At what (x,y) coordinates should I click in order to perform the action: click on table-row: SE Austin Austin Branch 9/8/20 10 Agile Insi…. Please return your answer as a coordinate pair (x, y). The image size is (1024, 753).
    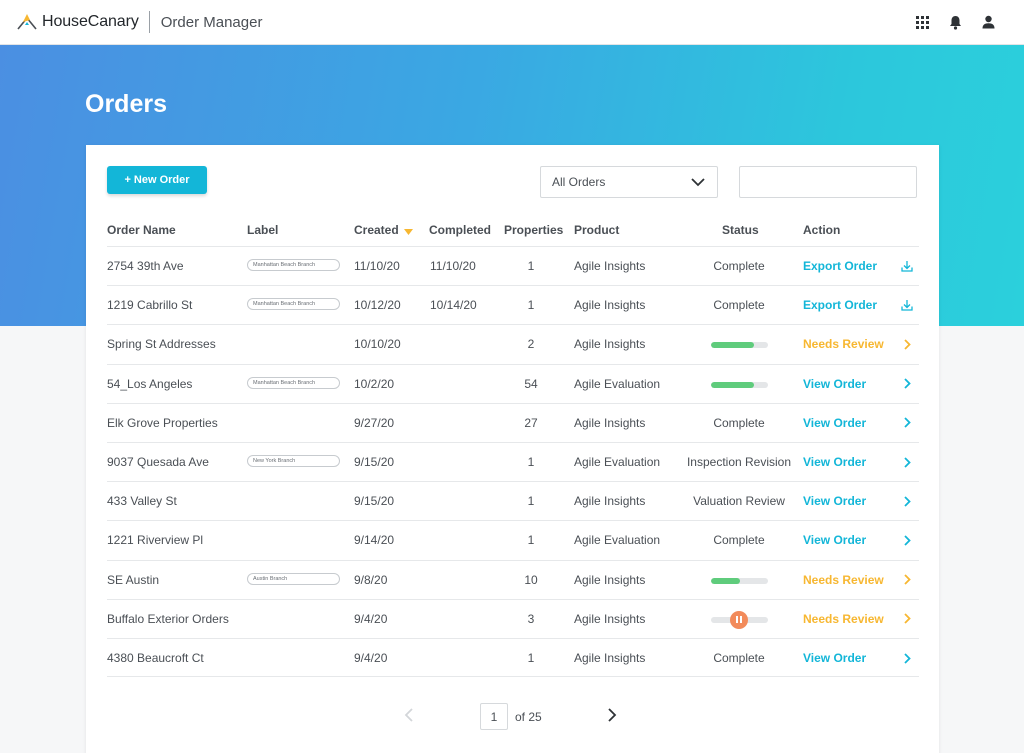
    Looking at the image, I should click on (513, 579).